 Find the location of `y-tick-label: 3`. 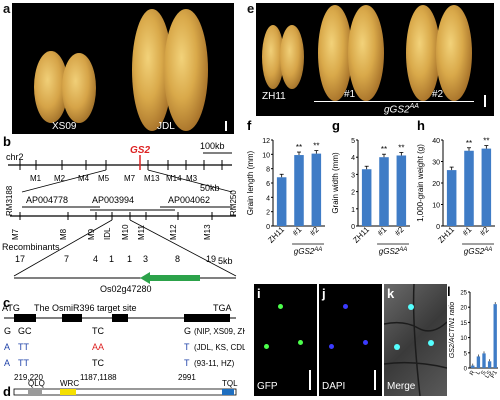

y-tick-label: 3 is located at coordinates (353, 175).